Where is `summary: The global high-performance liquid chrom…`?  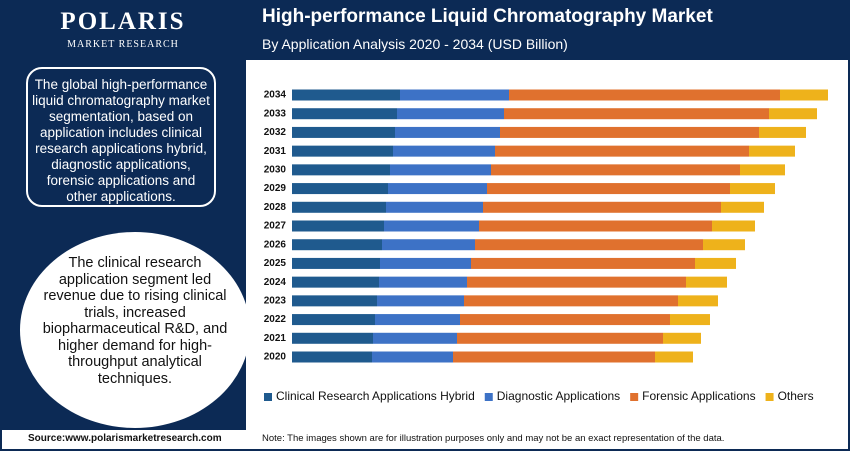 summary: The global high-performance liquid chrom… is located at coordinates (121, 137).